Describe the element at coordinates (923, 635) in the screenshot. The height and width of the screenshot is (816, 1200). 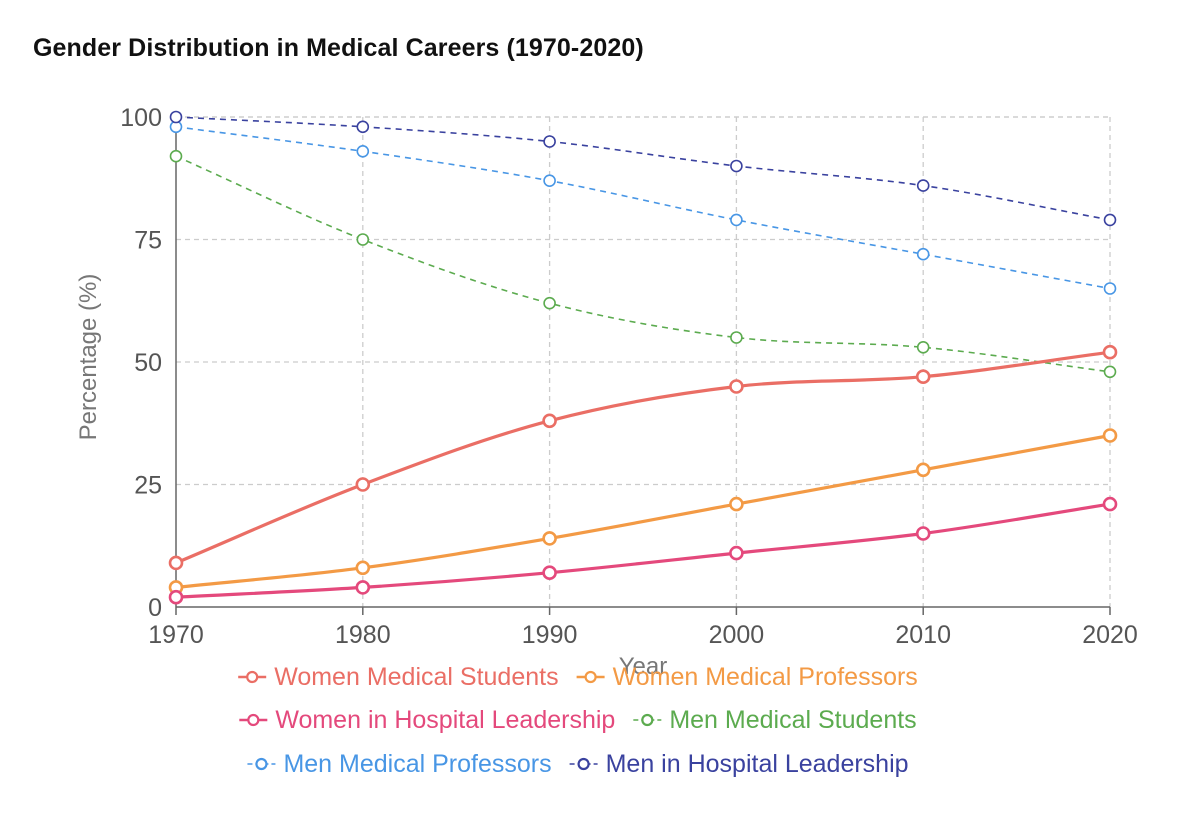
I see `x-tick-label: 2010` at that location.